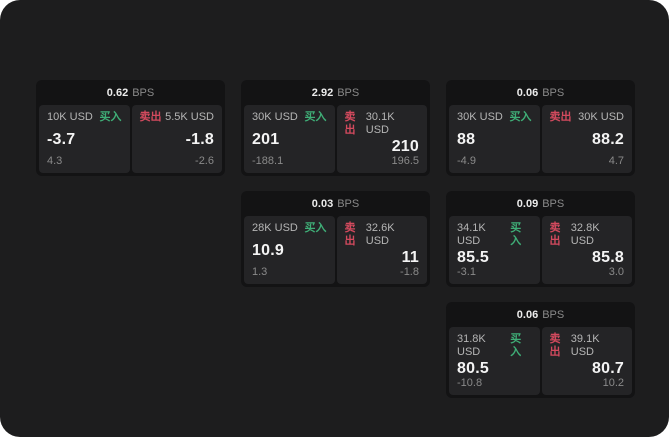  I want to click on quote-panels: 28K USD 买入 10.9 1.3 卖出 32.6K USD 11 -1.8, so click(335, 251).